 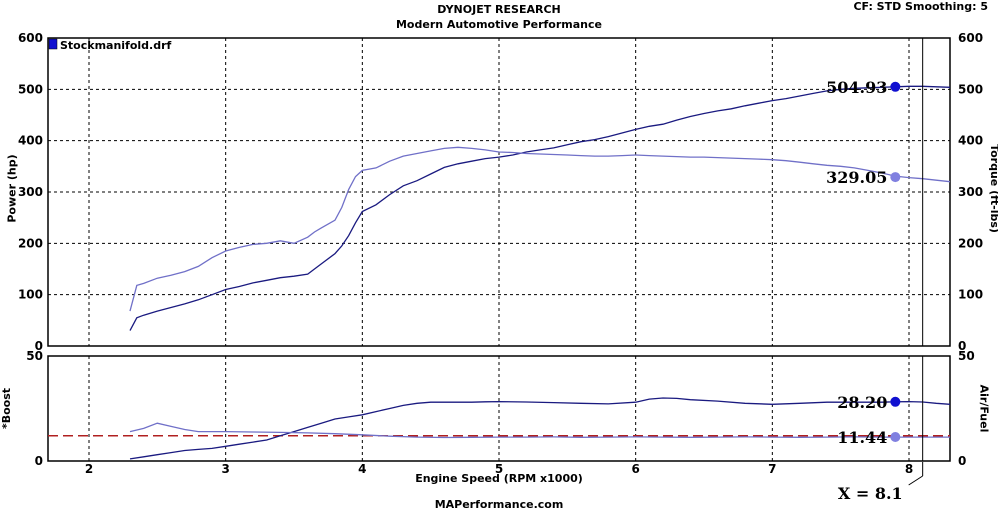 I want to click on chart-subtitle: Modern Automotive Performance, so click(x=498, y=24).